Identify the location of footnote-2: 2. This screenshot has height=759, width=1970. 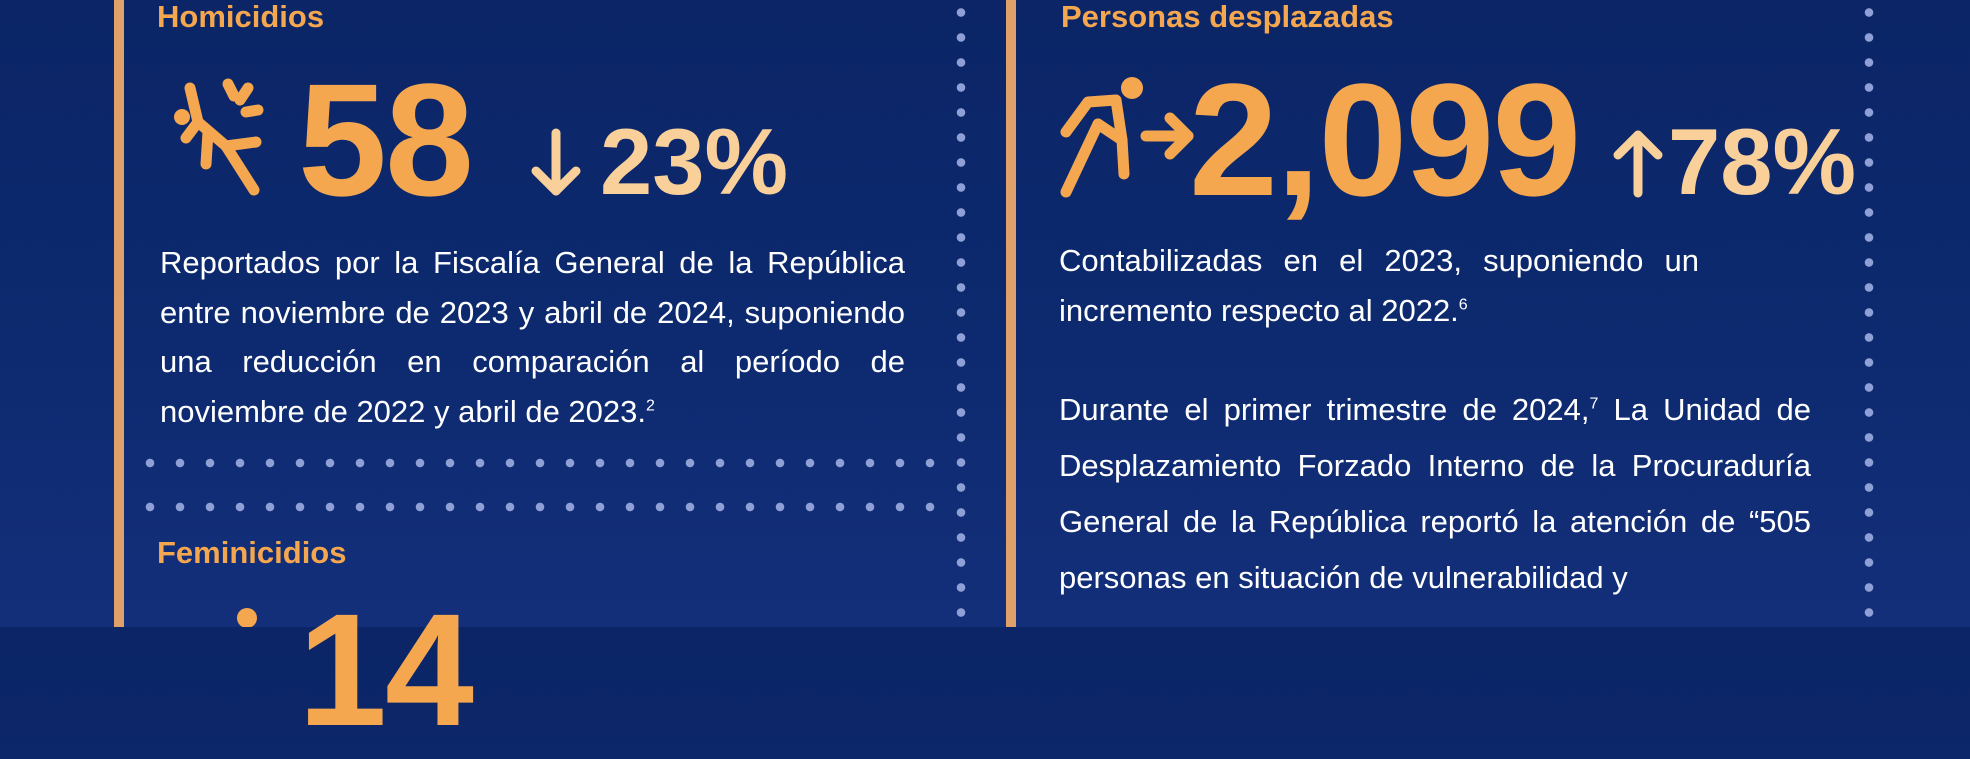
(650, 406).